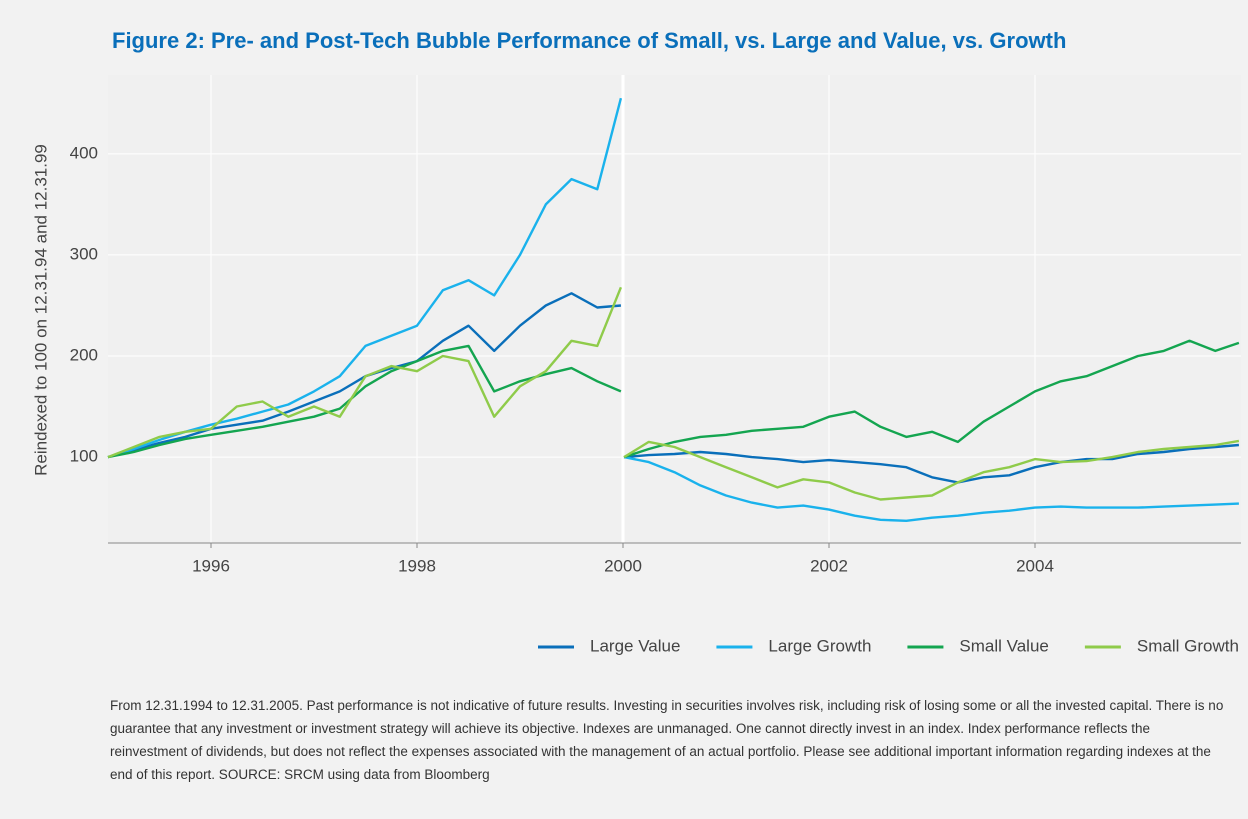 The image size is (1248, 819). What do you see at coordinates (84, 152) in the screenshot?
I see `y-tick-label: 400` at bounding box center [84, 152].